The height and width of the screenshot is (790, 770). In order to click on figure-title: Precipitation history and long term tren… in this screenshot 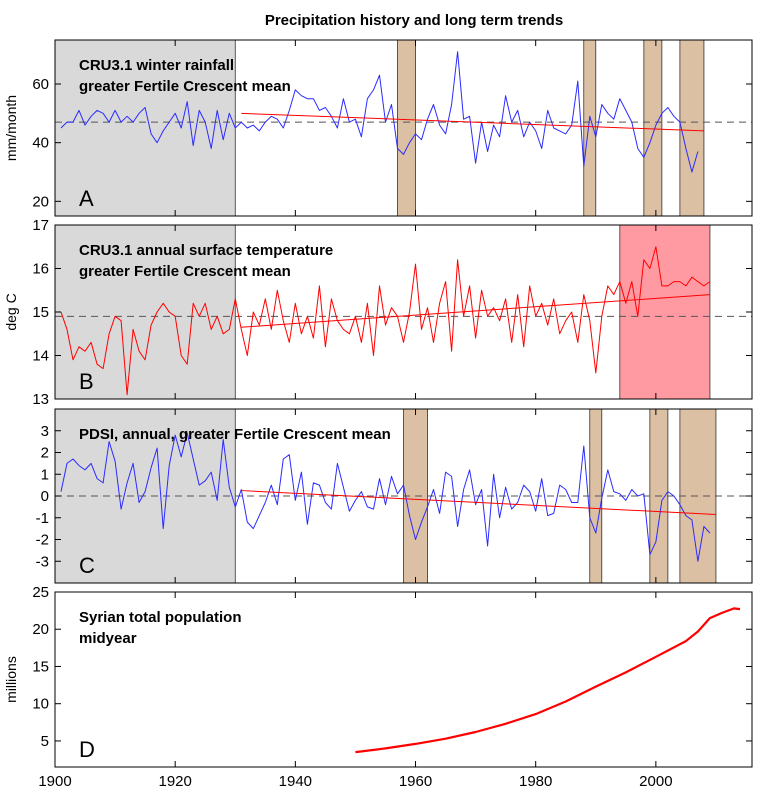, I will do `click(414, 20)`.